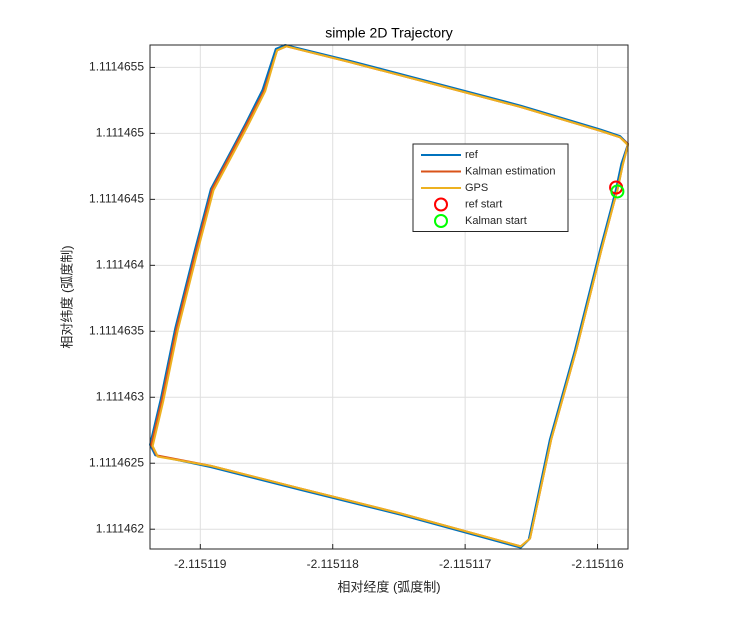 This screenshot has height=619, width=751. What do you see at coordinates (388, 586) in the screenshot?
I see `x-axis-label: 相对经度 (弧度制)` at bounding box center [388, 586].